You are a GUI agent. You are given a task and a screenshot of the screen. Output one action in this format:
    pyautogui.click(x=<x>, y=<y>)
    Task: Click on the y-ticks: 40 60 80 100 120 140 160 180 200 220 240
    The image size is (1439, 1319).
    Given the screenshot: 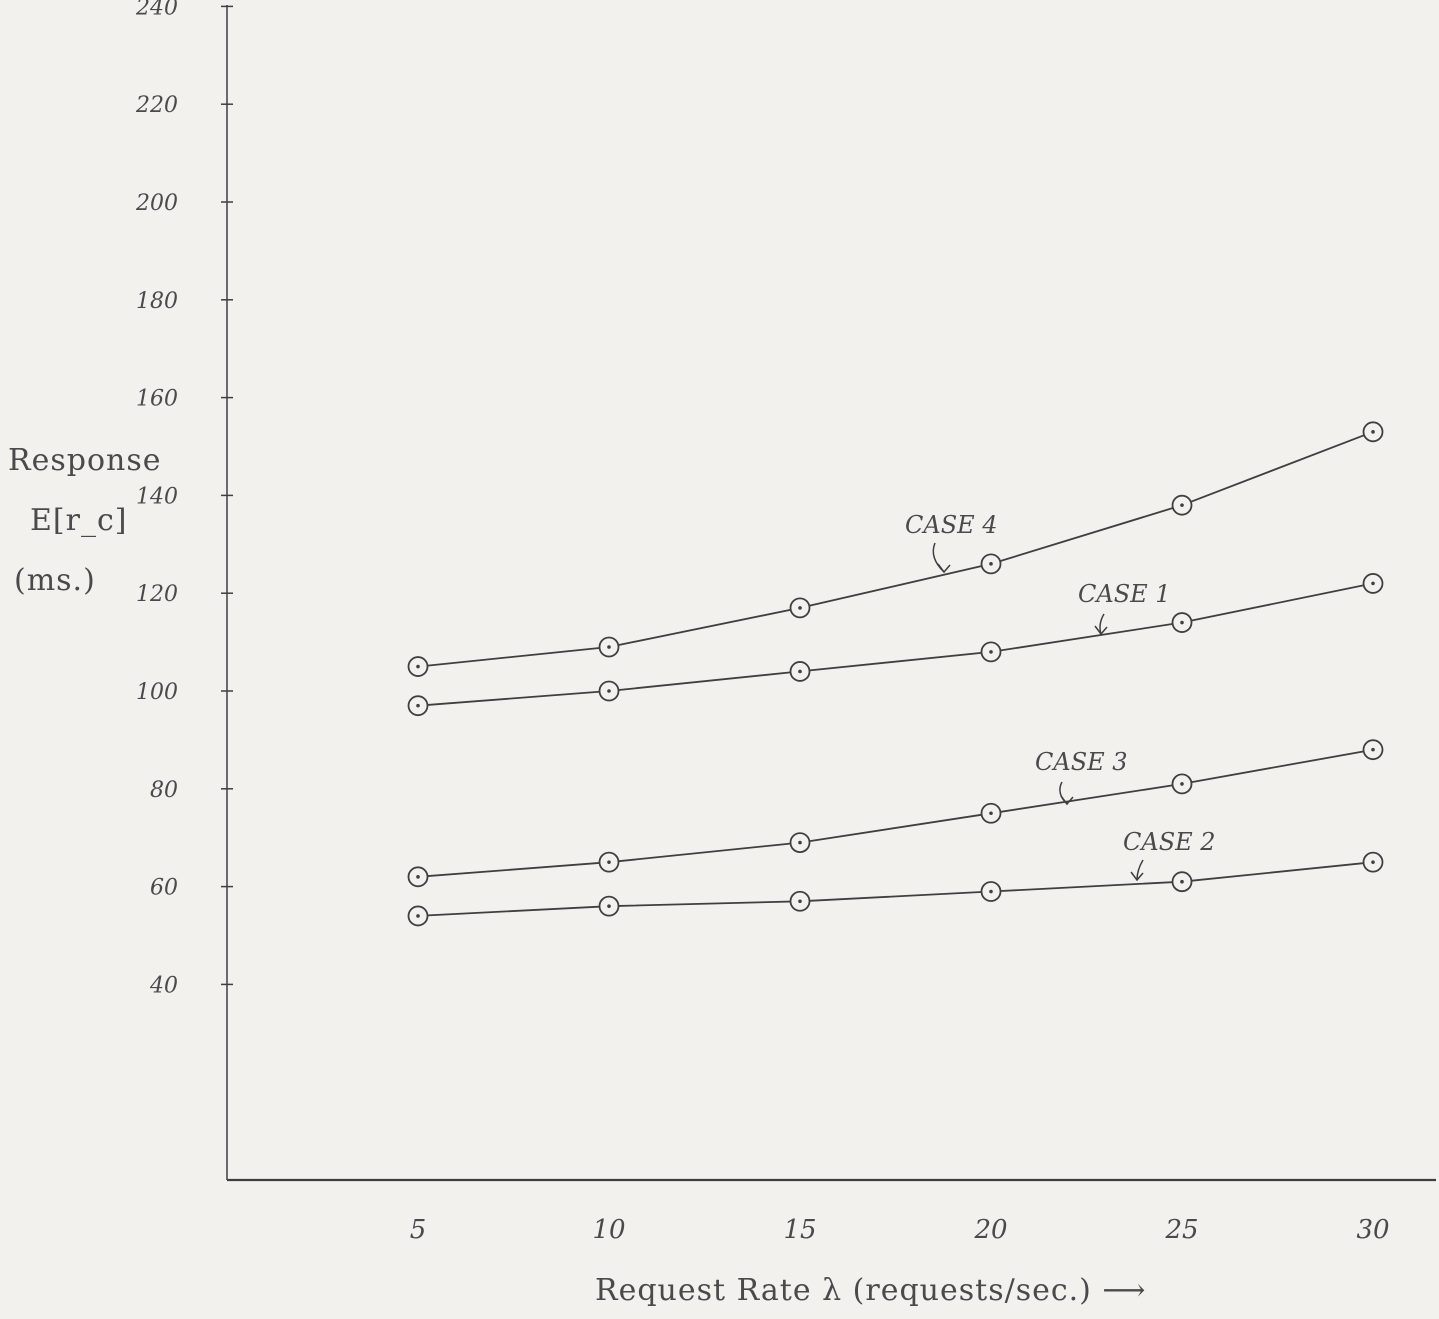 What is the action you would take?
    pyautogui.click(x=184, y=499)
    